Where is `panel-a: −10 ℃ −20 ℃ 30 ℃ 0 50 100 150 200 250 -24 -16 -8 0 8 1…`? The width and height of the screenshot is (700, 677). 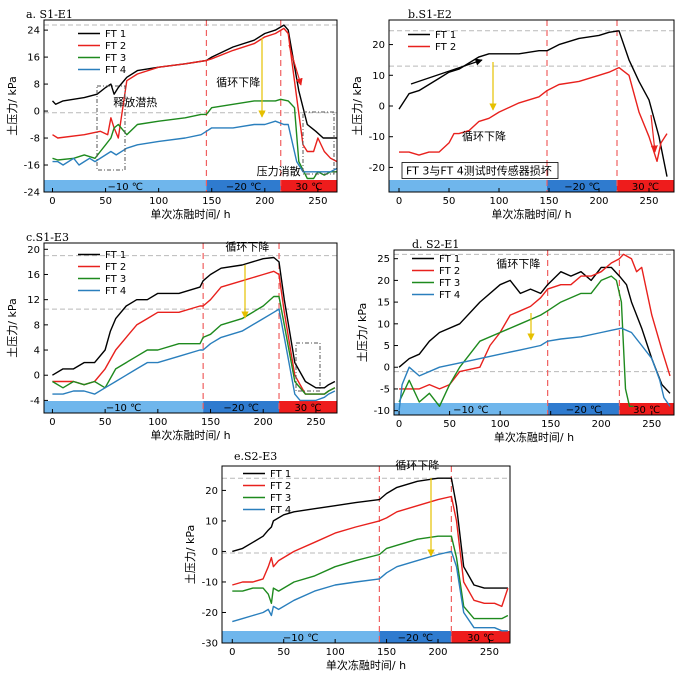 panel-a: −10 ℃ −20 ℃ 30 ℃ 0 50 100 150 200 250 -24 -16 -8 0 8 1… is located at coordinates (172, 114).